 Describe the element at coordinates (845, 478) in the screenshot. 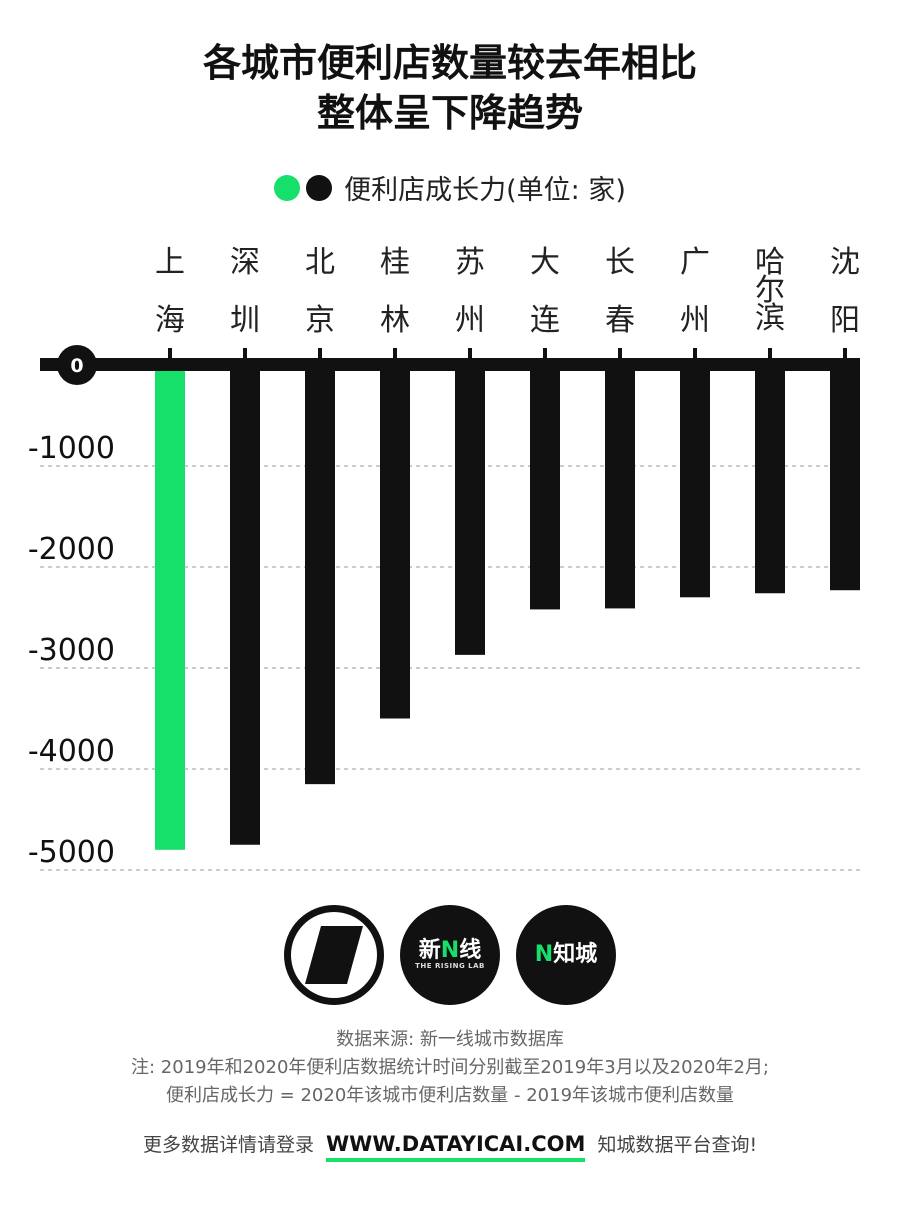

I see `bar-沈阳` at that location.